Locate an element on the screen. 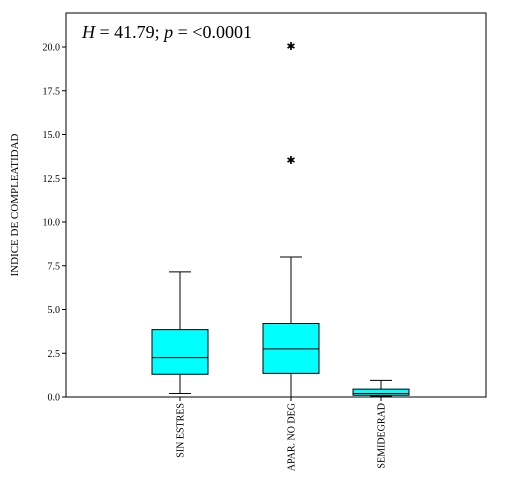 The height and width of the screenshot is (481, 526). stats-annotation: H = 41.79; p = <0.0001 is located at coordinates (166, 32).